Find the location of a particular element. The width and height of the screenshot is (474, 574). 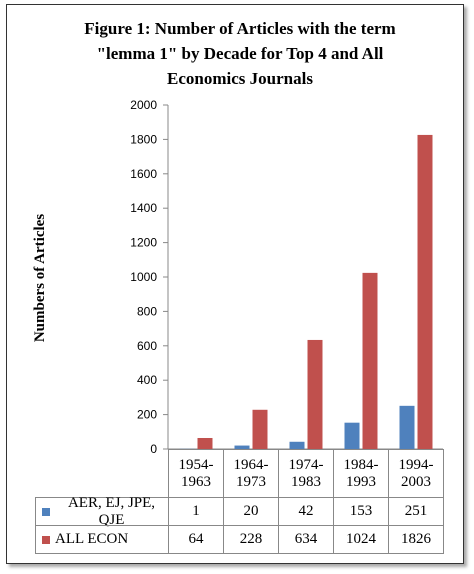

table-value: 1826 is located at coordinates (416, 539).